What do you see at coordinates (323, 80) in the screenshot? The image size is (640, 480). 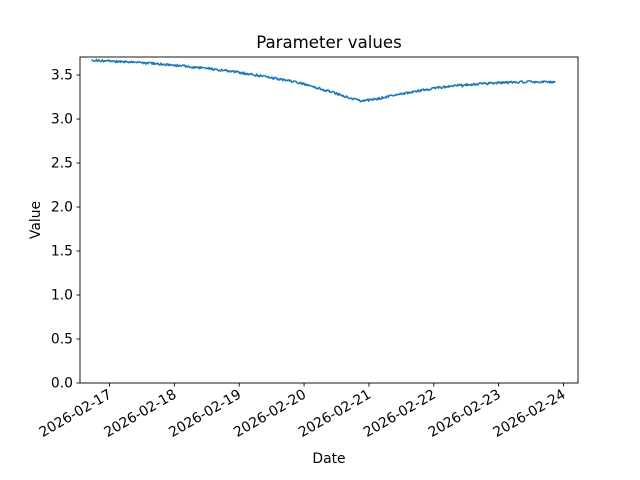 I see `series-line` at bounding box center [323, 80].